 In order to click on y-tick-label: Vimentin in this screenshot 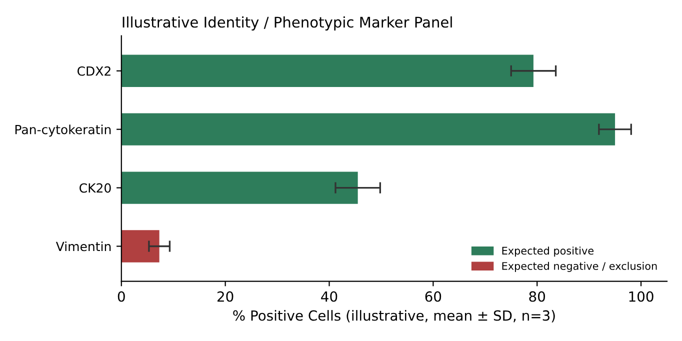, I will do `click(83, 247)`.